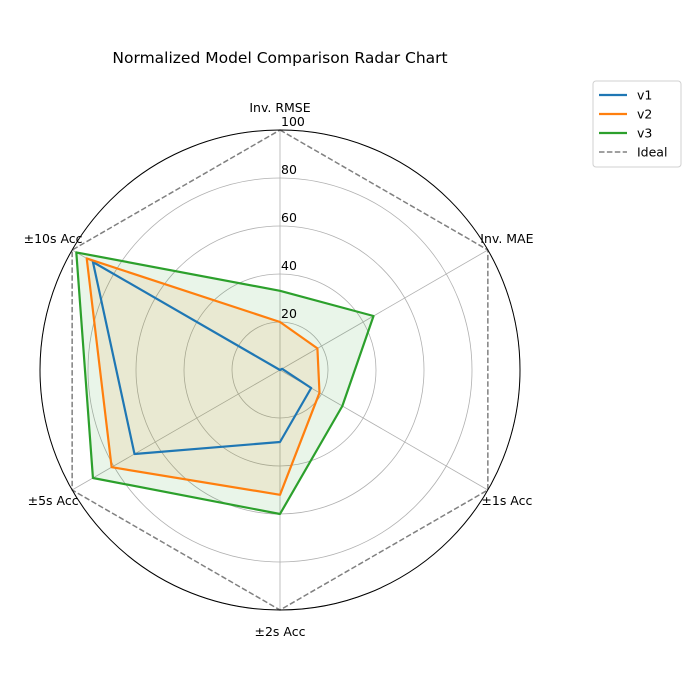  I want to click on axis-label-inv-mae: Inv. MAE, so click(506, 238).